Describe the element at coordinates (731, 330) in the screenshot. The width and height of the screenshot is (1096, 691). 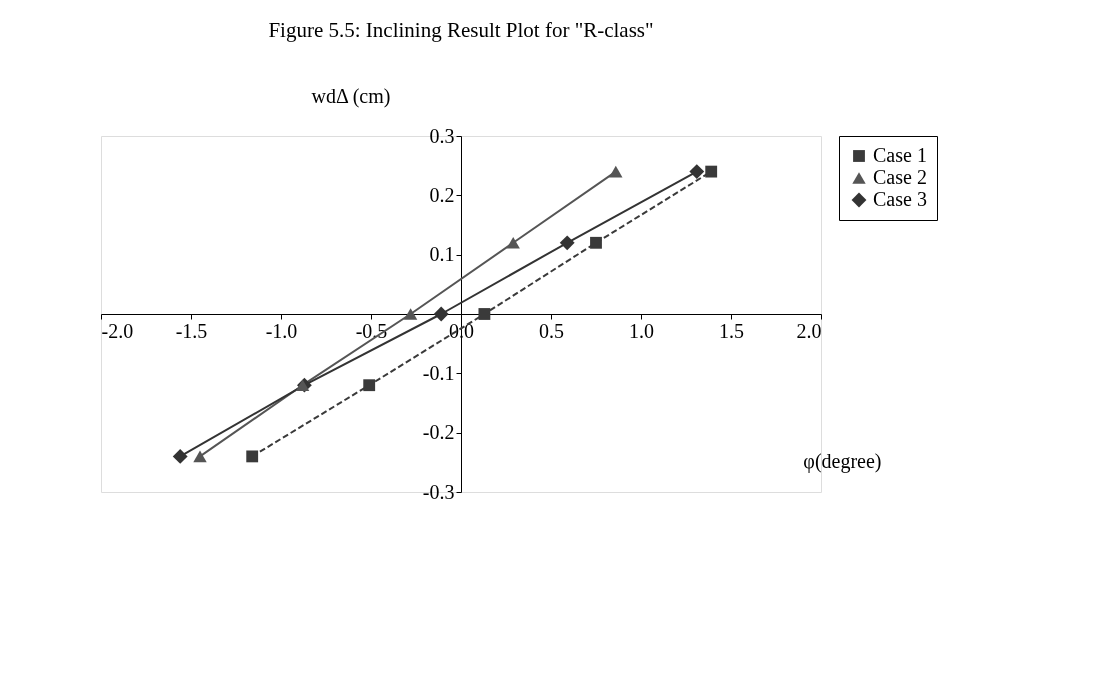
I see `x-tick-label: 1.5` at that location.